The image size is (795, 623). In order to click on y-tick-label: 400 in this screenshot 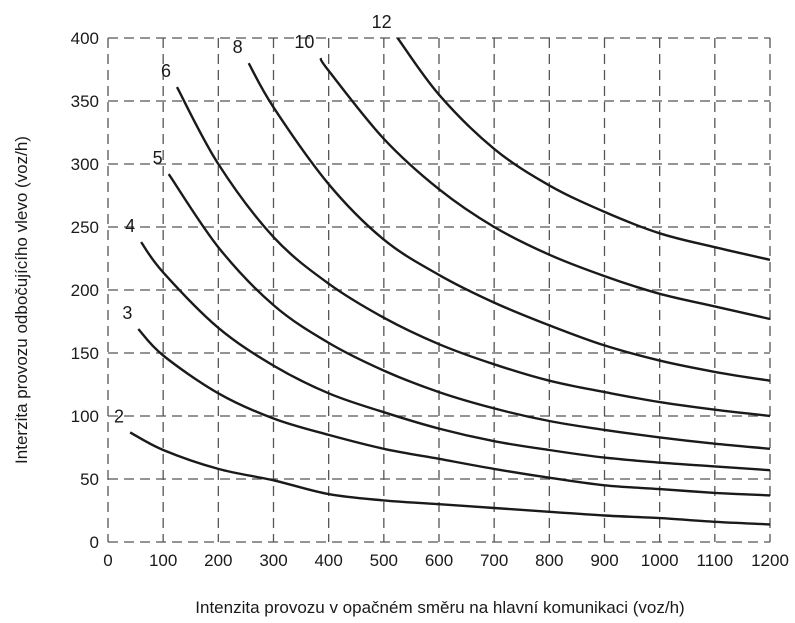, I will do `click(85, 38)`.